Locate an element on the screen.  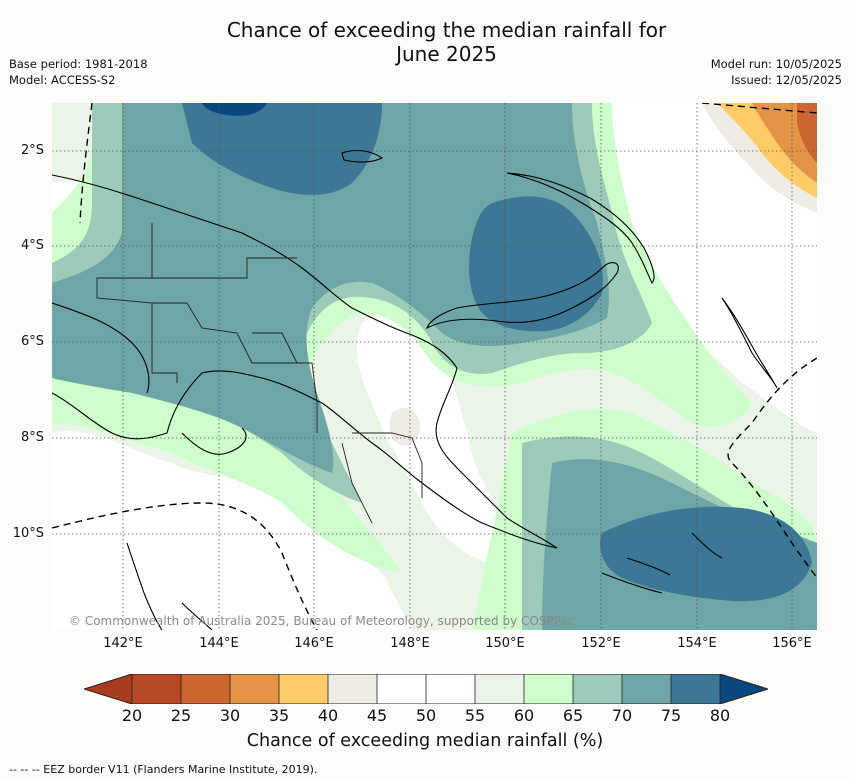
model-run: Model run: 10/05/2025 is located at coordinates (776, 64).